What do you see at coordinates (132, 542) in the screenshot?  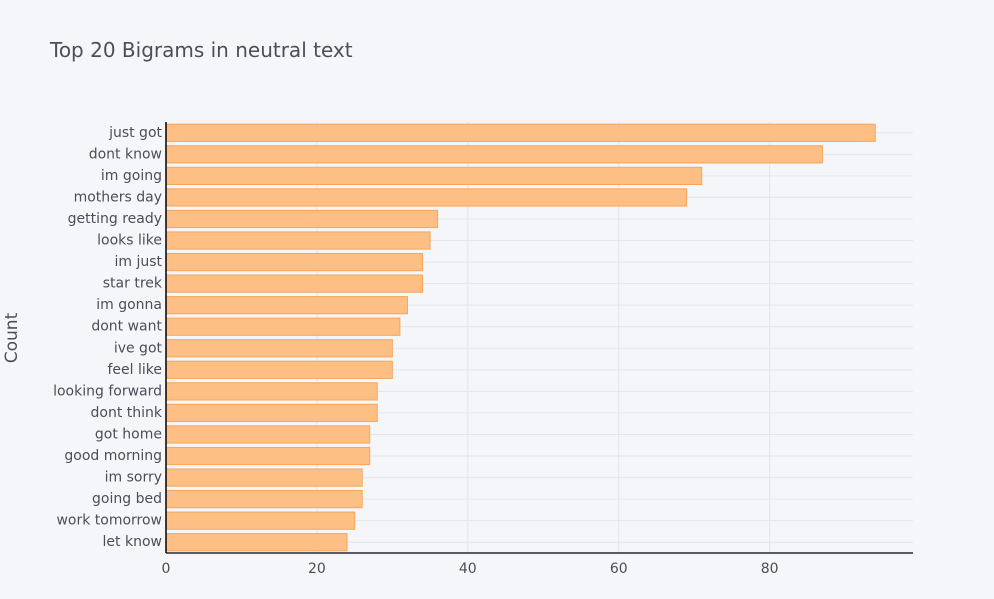 I see `y-tick-label: let know` at bounding box center [132, 542].